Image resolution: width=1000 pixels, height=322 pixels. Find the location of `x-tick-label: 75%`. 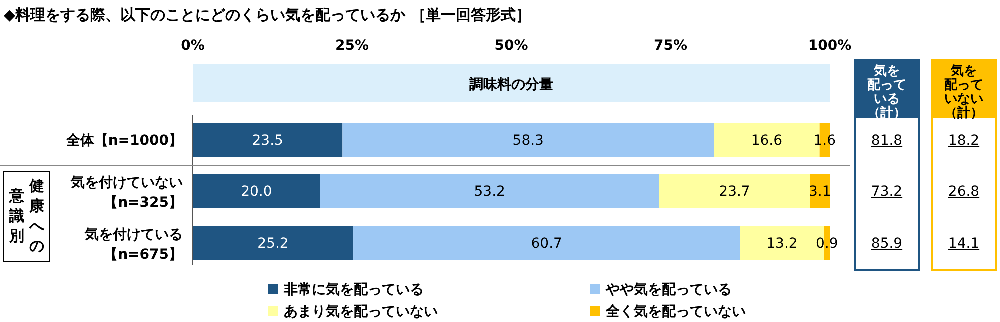

x-tick-label: 75% is located at coordinates (671, 46).